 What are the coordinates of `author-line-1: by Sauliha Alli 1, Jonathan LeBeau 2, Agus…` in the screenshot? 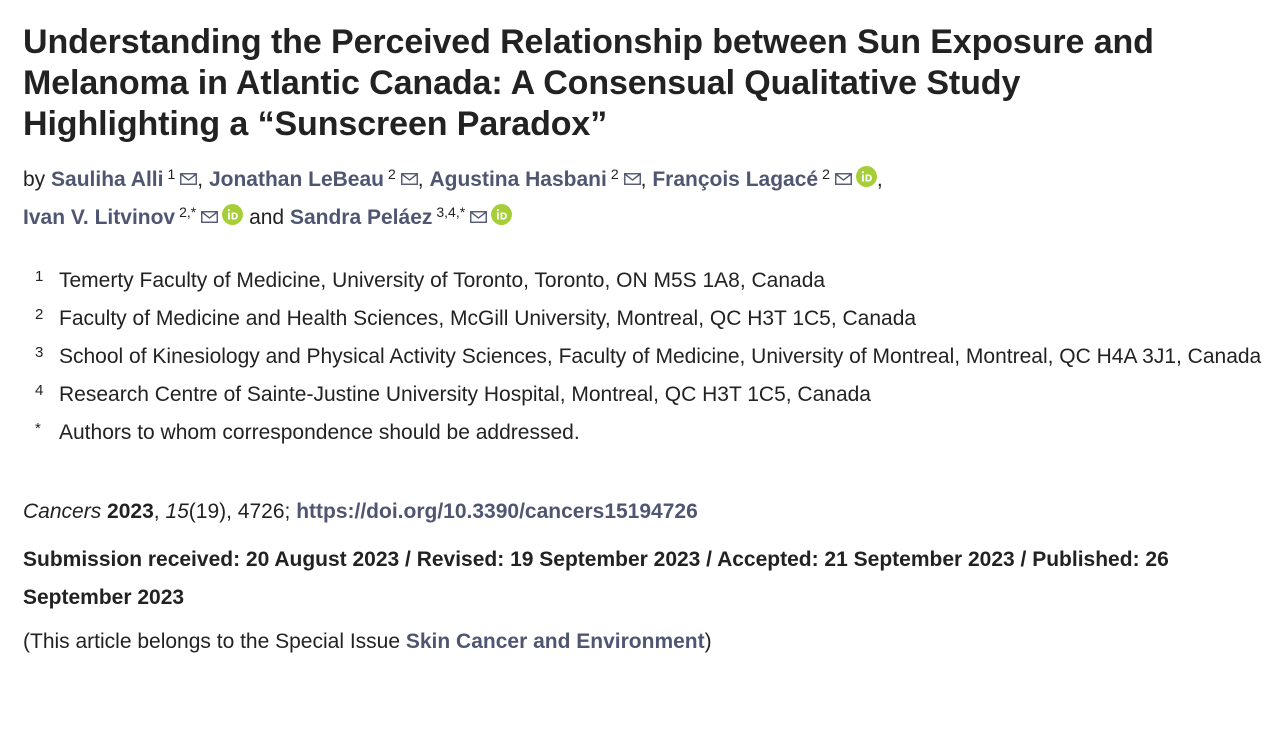 It's located at (648, 177).